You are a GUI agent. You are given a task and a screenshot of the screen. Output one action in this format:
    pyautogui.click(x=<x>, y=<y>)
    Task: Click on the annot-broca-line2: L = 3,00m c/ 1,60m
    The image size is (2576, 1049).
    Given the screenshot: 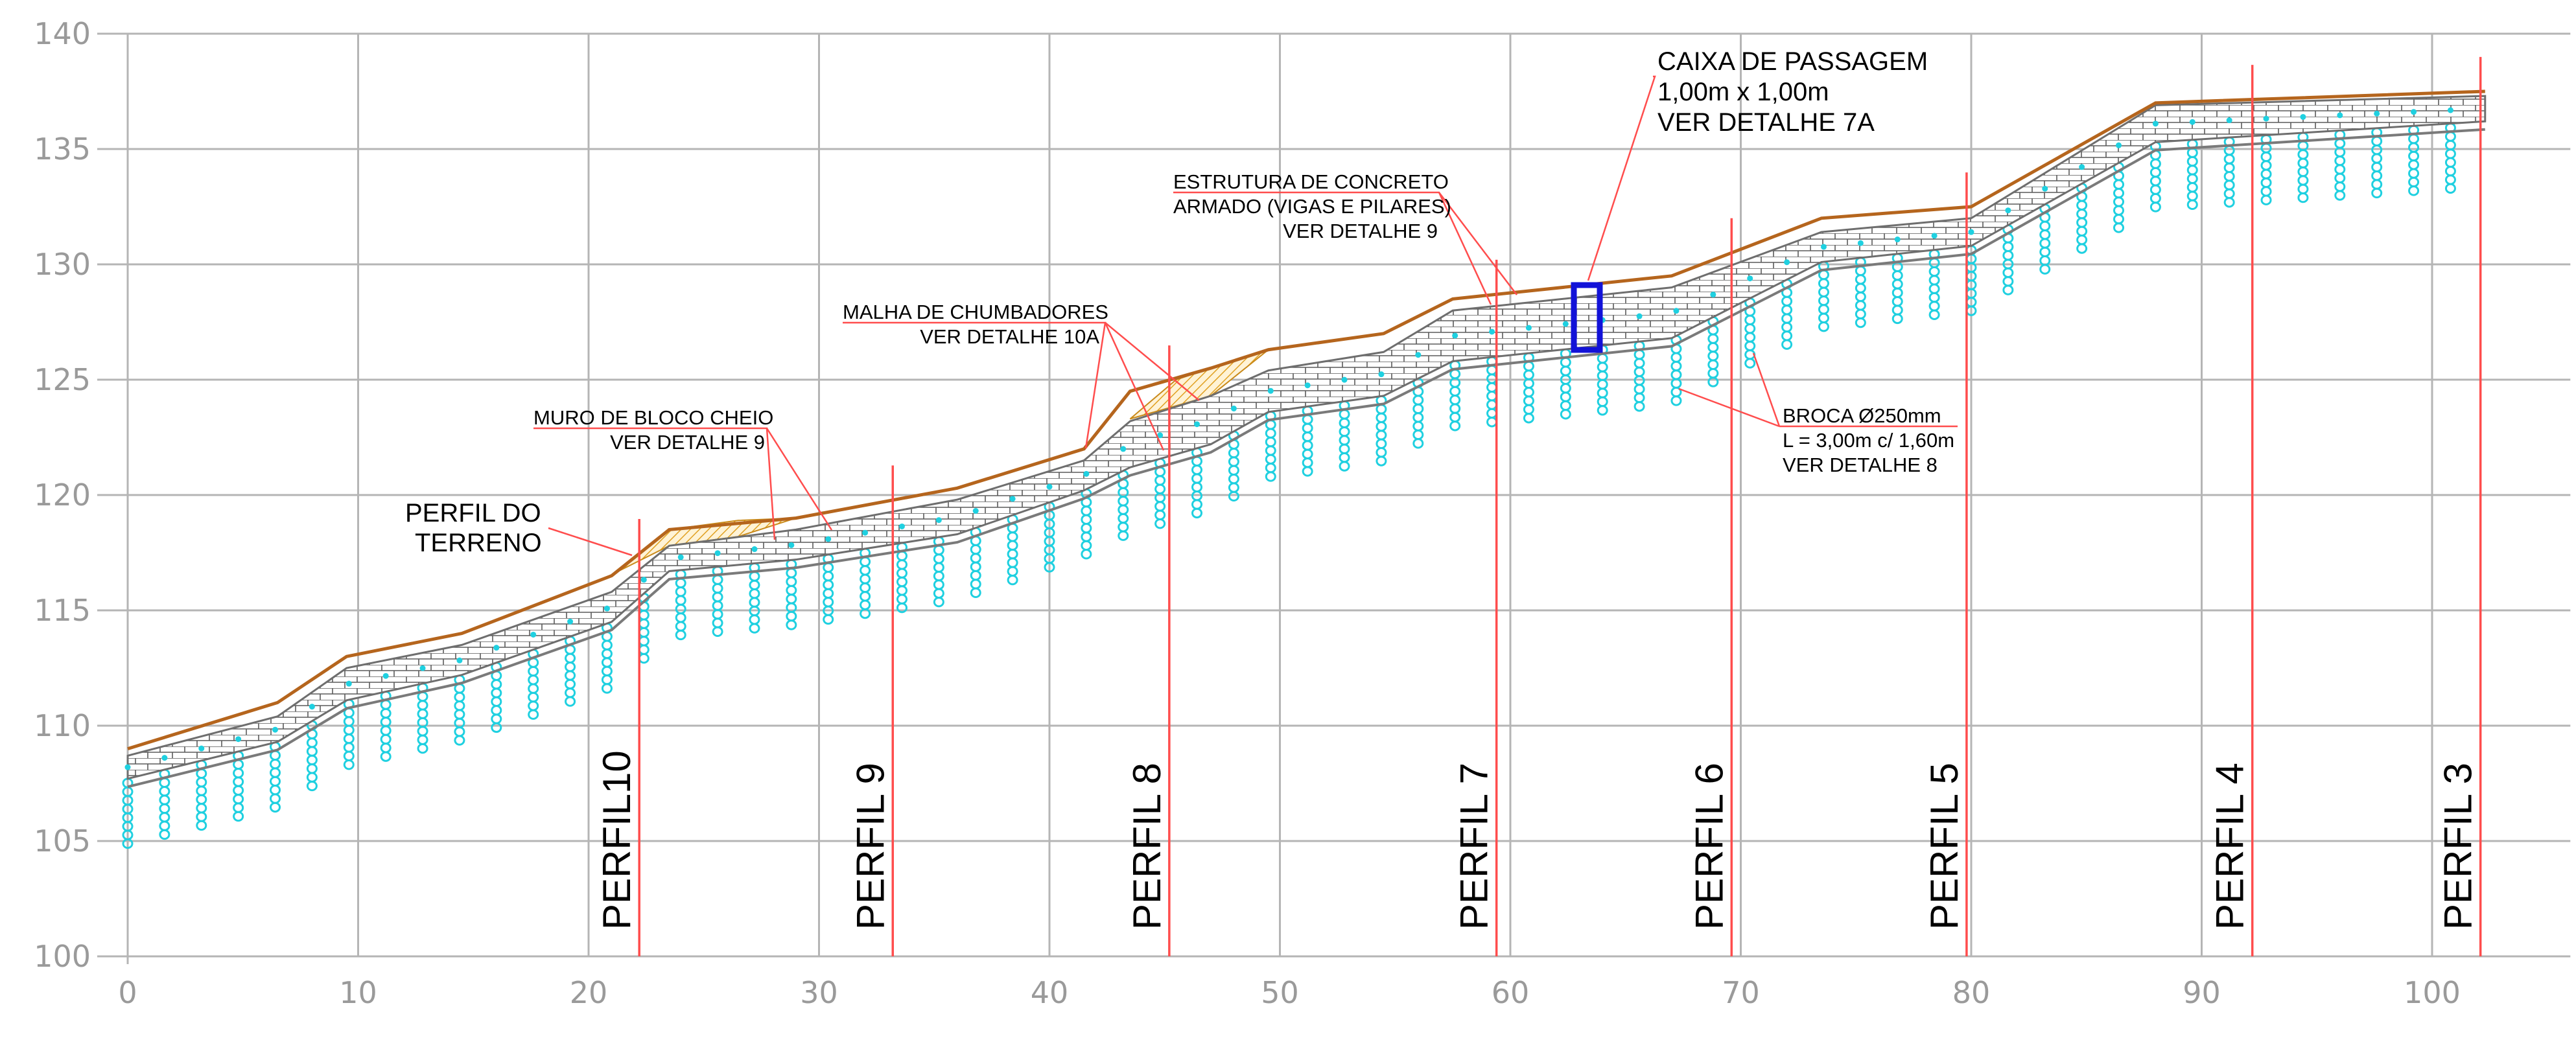 What is the action you would take?
    pyautogui.click(x=1868, y=440)
    